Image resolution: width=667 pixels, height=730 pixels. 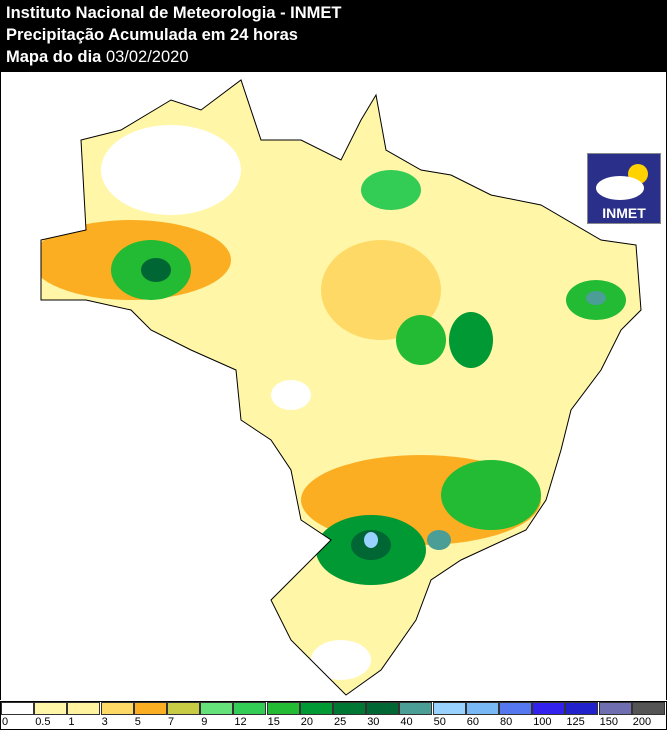 What do you see at coordinates (273, 722) in the screenshot?
I see `legend-label: 15` at bounding box center [273, 722].